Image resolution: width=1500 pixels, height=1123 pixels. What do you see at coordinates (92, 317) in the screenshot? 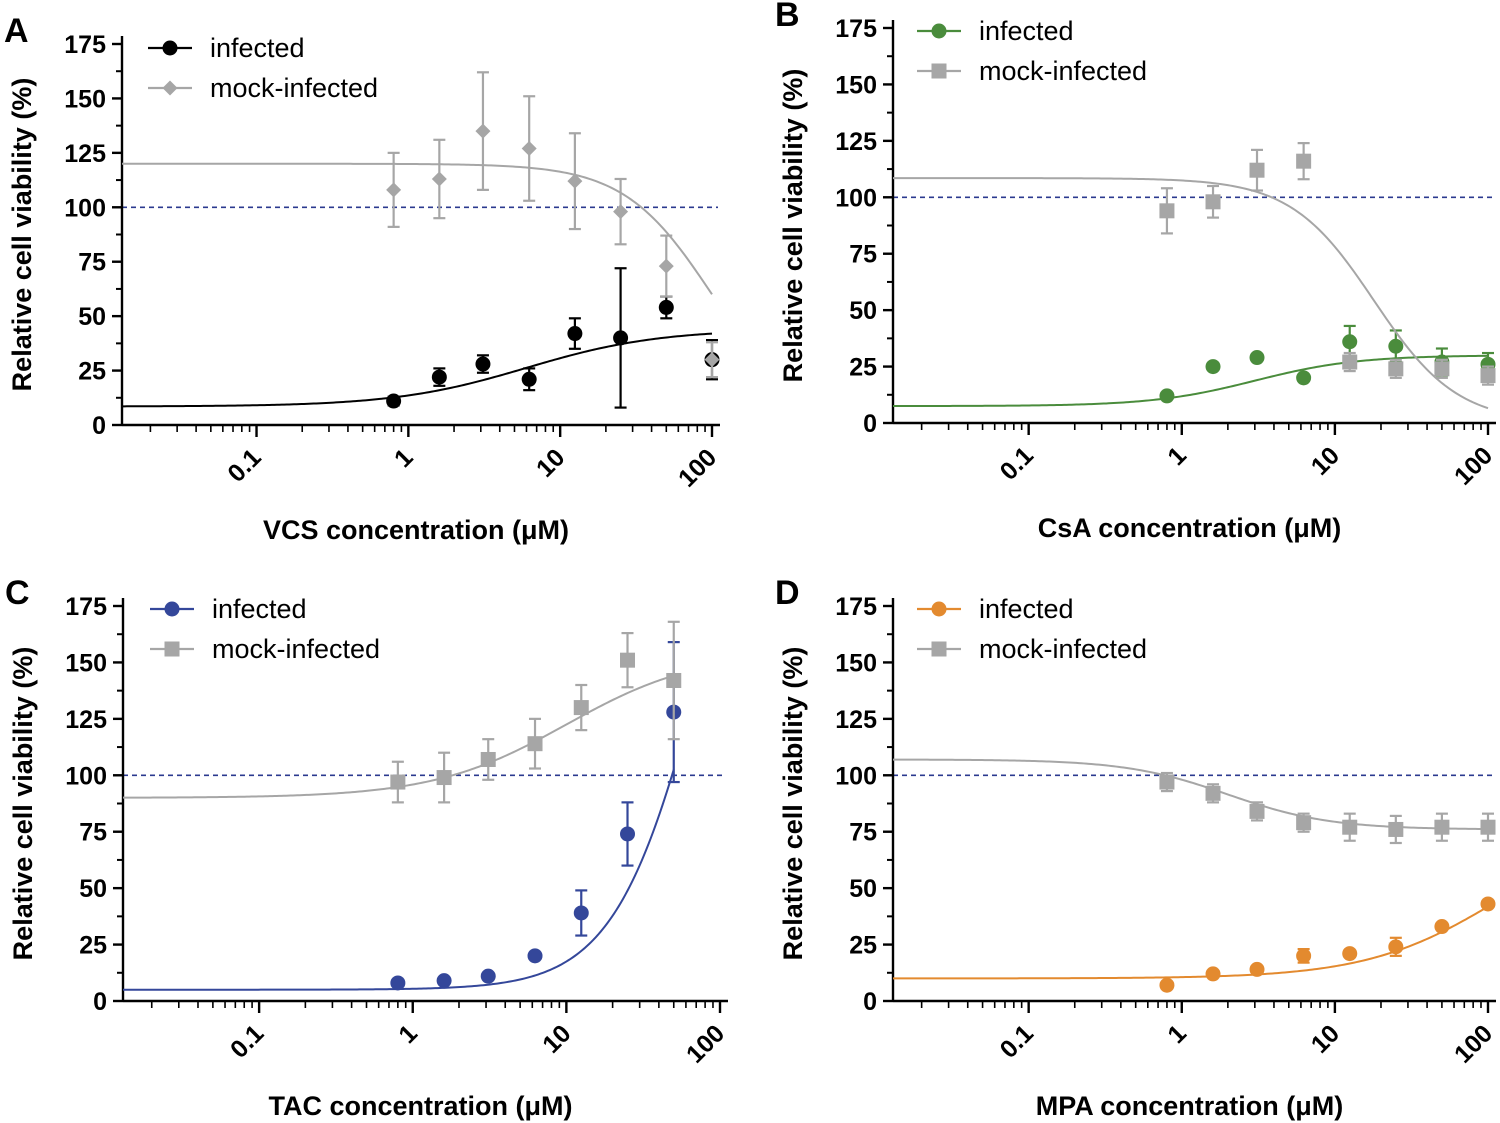
I see `y-tick-label: 50` at bounding box center [92, 317].